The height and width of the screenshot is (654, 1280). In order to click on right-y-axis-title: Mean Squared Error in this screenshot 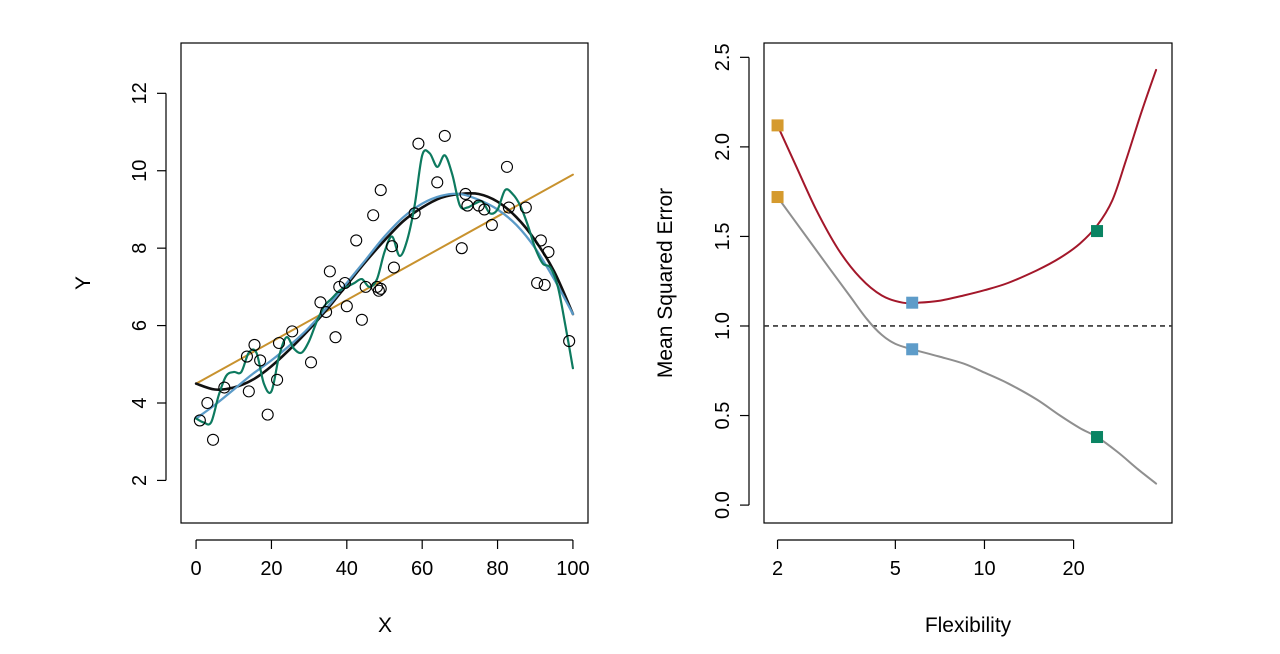, I will do `click(665, 283)`.